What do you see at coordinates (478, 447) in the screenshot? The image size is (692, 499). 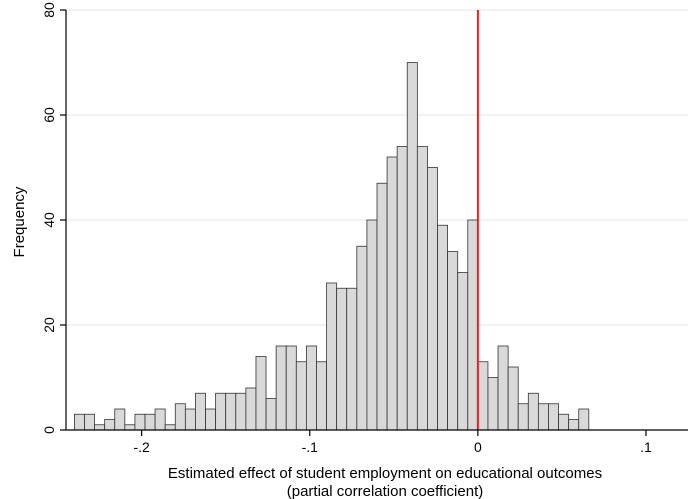 I see `x-tick-label: 0` at bounding box center [478, 447].